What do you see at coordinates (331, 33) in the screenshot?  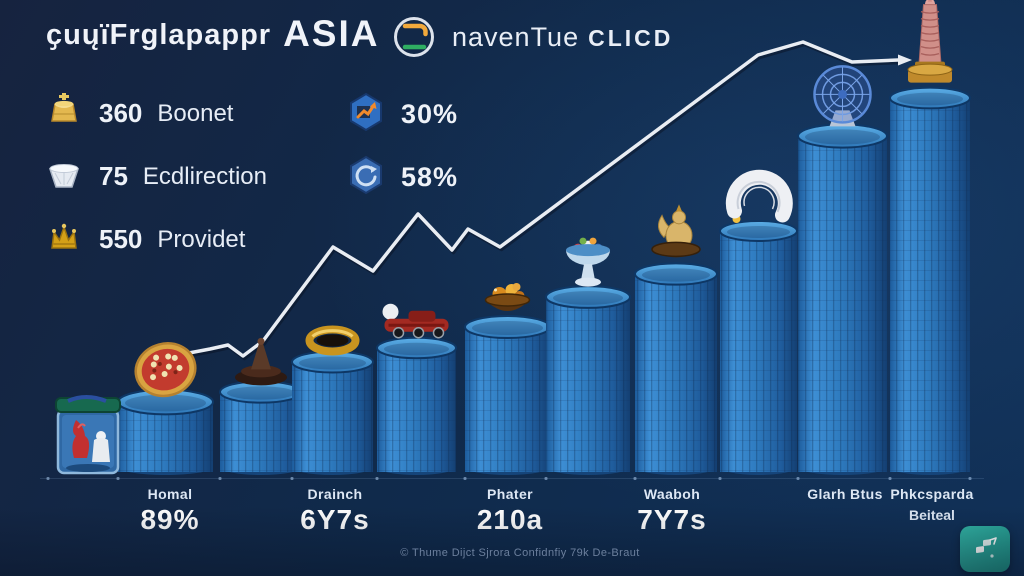 I see `title-region-text: ASIA` at bounding box center [331, 33].